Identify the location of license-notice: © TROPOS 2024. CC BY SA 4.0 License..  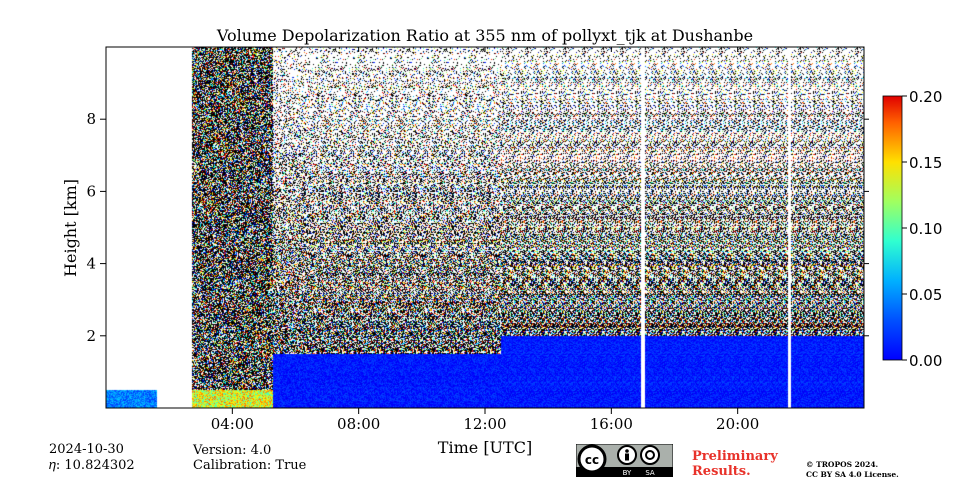
(852, 470).